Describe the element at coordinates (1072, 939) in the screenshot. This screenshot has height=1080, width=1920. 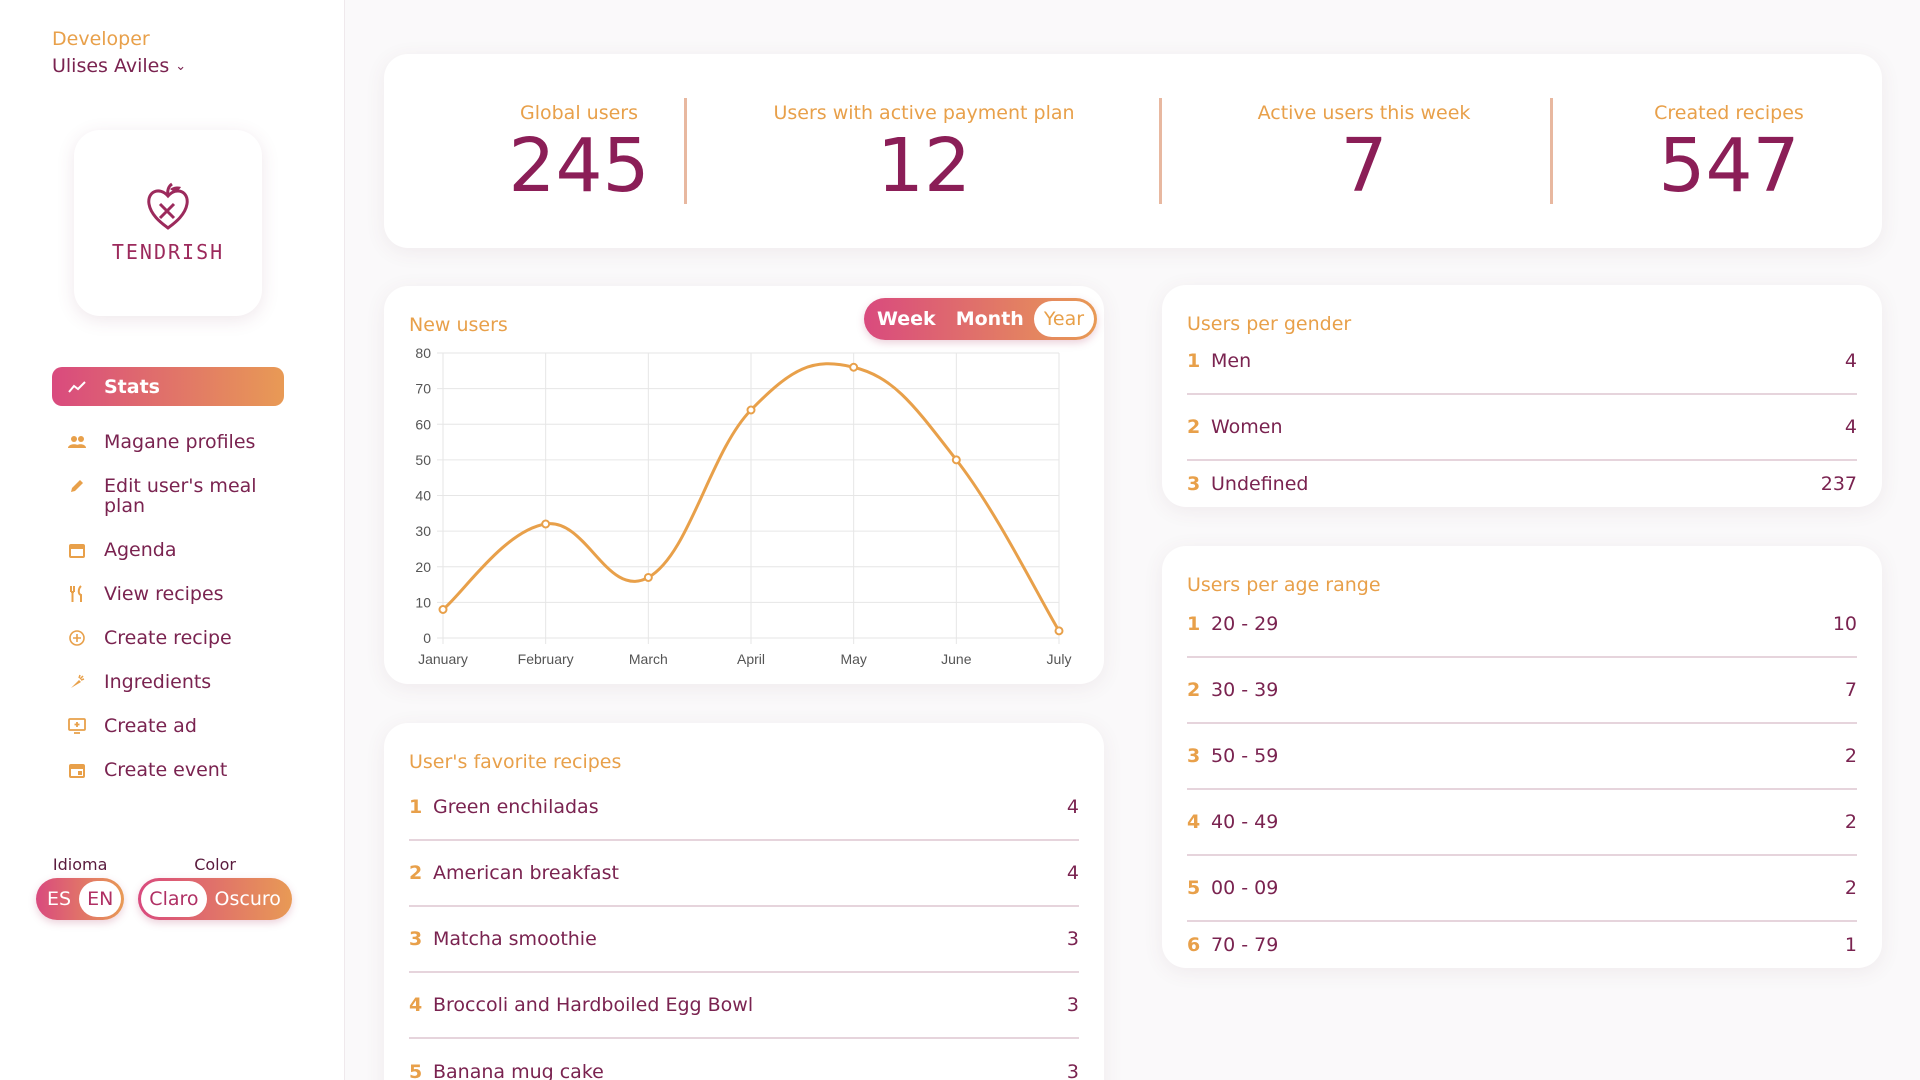
I see `item-count: 3` at that location.